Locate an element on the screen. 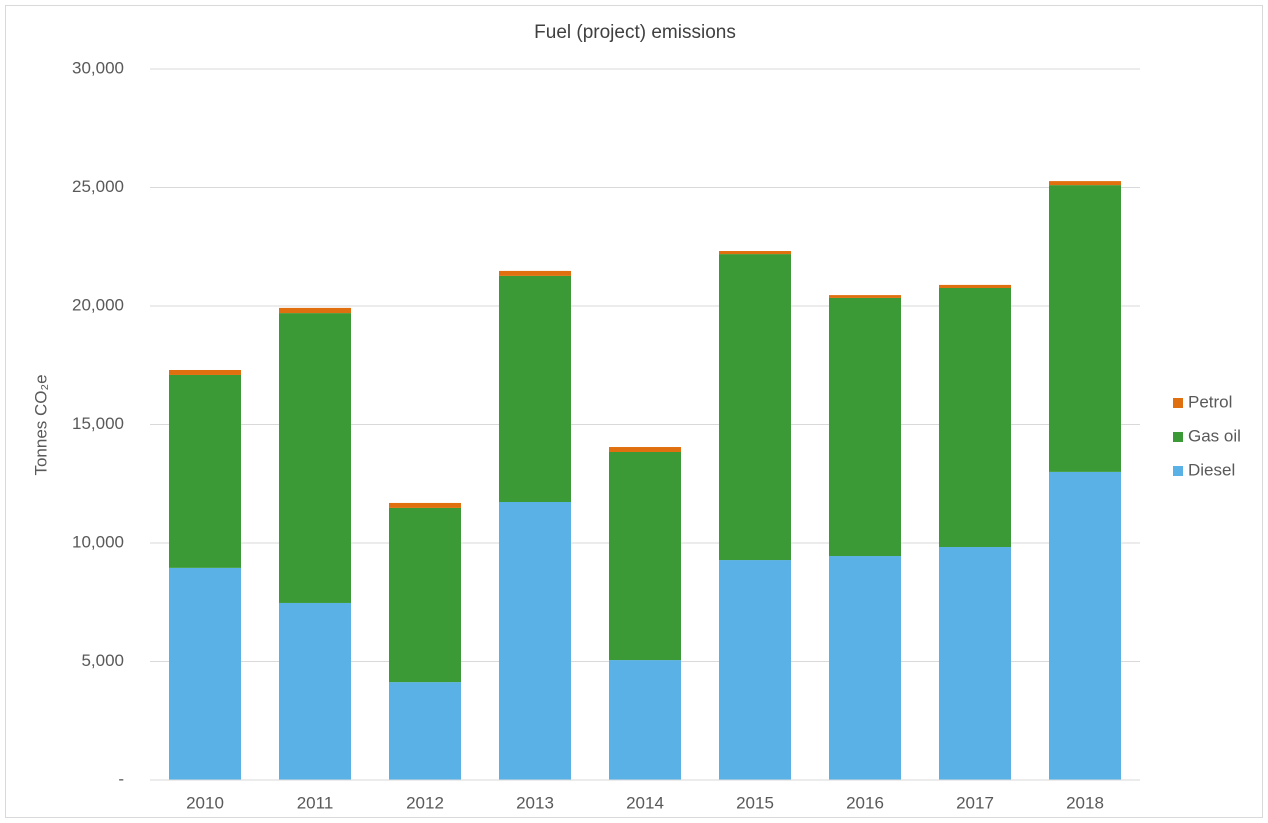 This screenshot has width=1268, height=823. y-tick-label: 5,000 is located at coordinates (102, 660).